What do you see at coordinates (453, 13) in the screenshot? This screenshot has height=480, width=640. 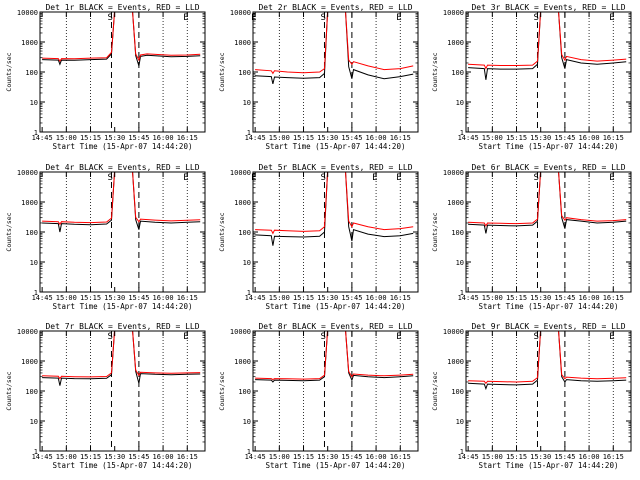 I see `y-tick-label: 10000` at bounding box center [453, 13].